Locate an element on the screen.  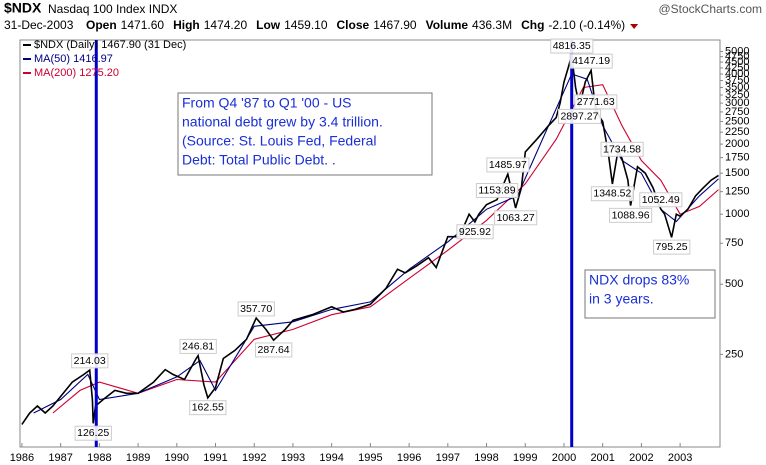
y-tick-label: 2000 is located at coordinates (737, 144).